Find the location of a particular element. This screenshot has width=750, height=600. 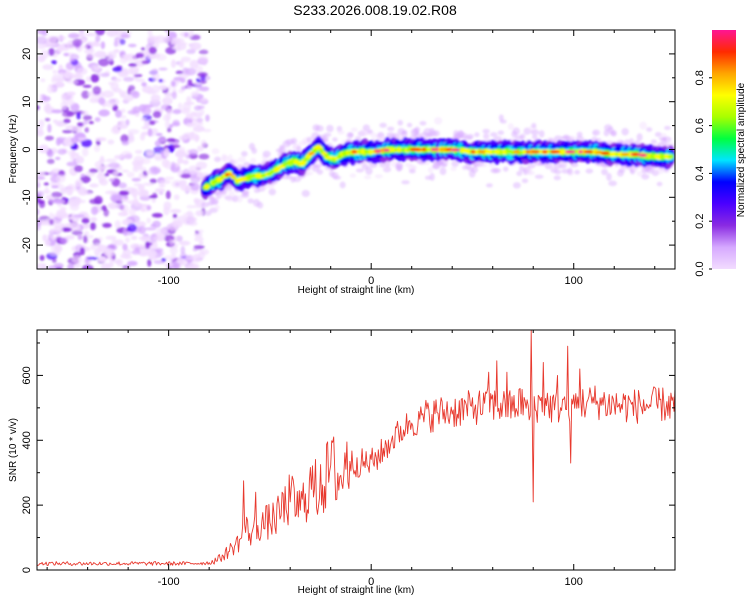

snr-y-tick-label: 0 is located at coordinates (27, 570).